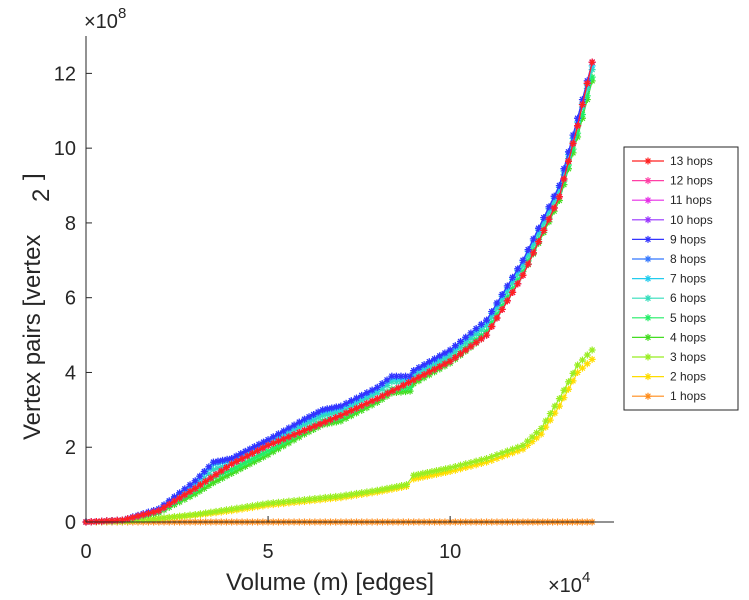 This screenshot has width=749, height=600. Describe the element at coordinates (688, 298) in the screenshot. I see `legend-label: 6 hops` at that location.